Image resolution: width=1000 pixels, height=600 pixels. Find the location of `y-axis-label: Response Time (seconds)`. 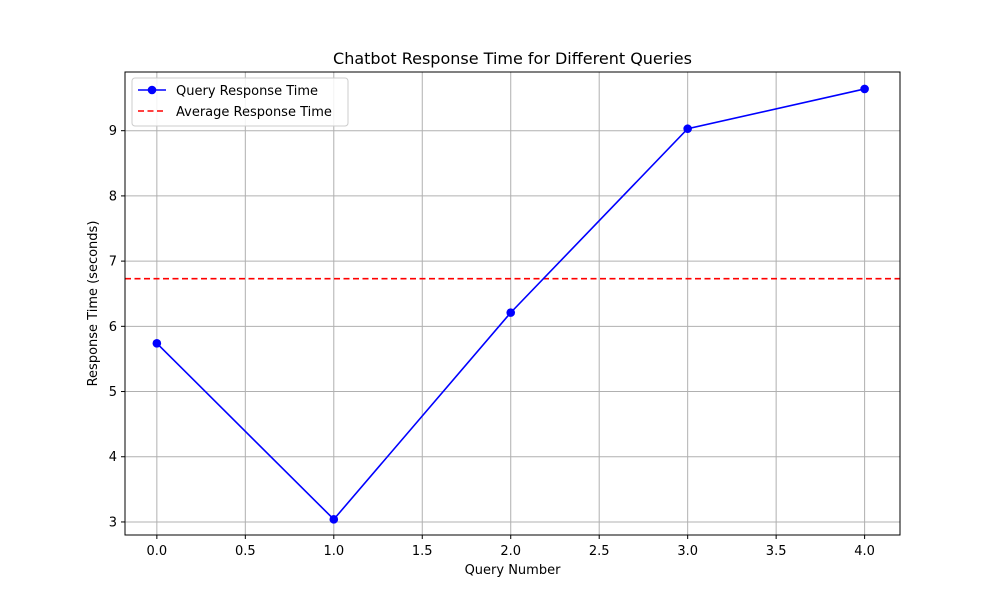

y-axis-label: Response Time (seconds) is located at coordinates (93, 304).